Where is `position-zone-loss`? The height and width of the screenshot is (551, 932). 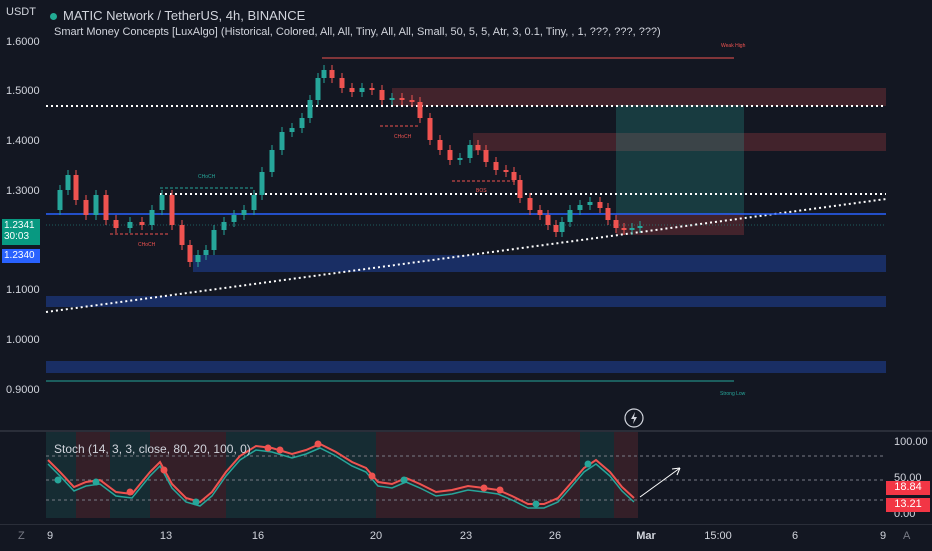
position-zone-loss is located at coordinates (680, 224).